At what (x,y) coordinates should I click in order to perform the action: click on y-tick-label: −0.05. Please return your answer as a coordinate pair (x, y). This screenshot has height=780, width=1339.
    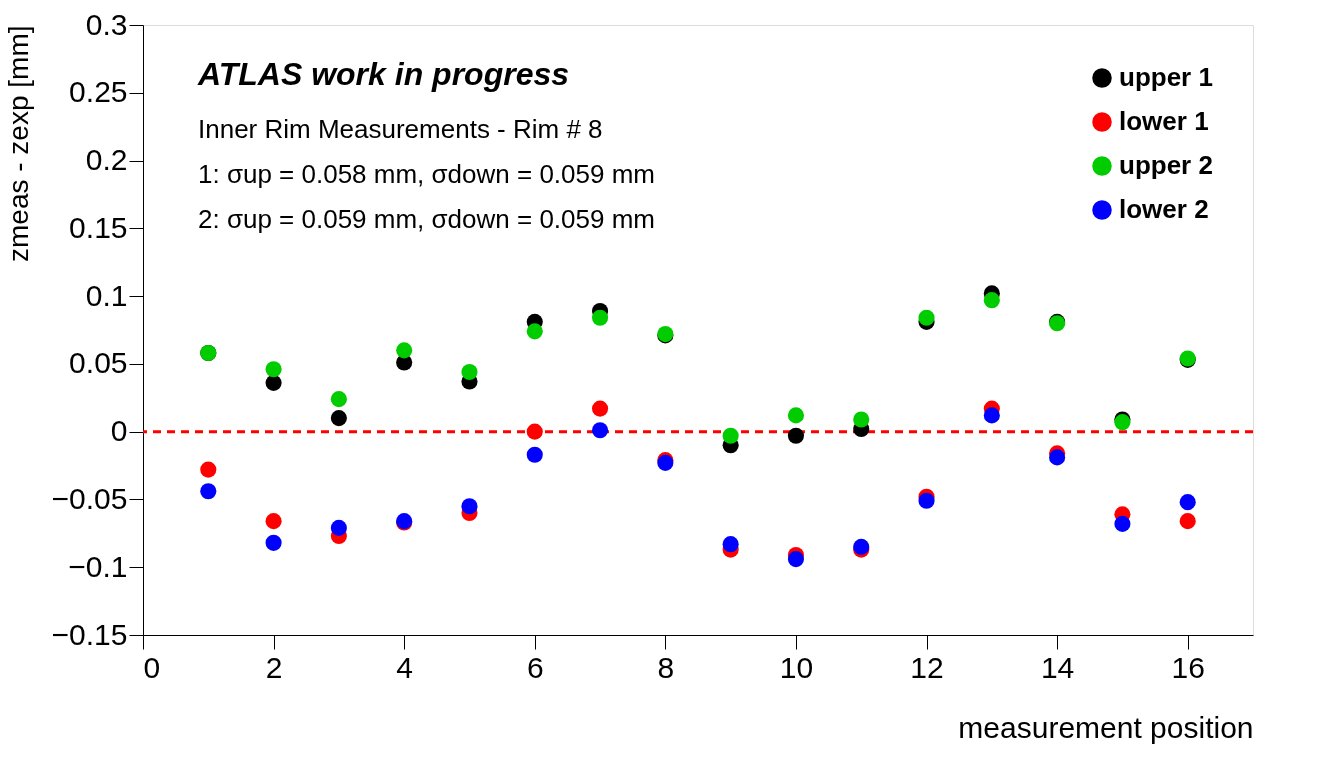
    Looking at the image, I should click on (89, 498).